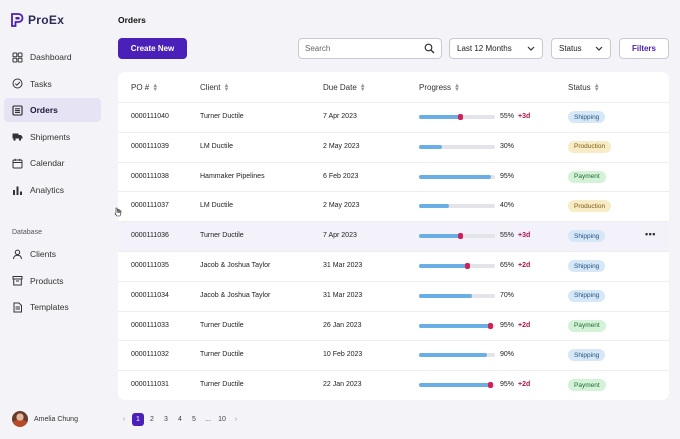 This screenshot has width=680, height=439. I want to click on sidebar-item-label: Products, so click(47, 280).